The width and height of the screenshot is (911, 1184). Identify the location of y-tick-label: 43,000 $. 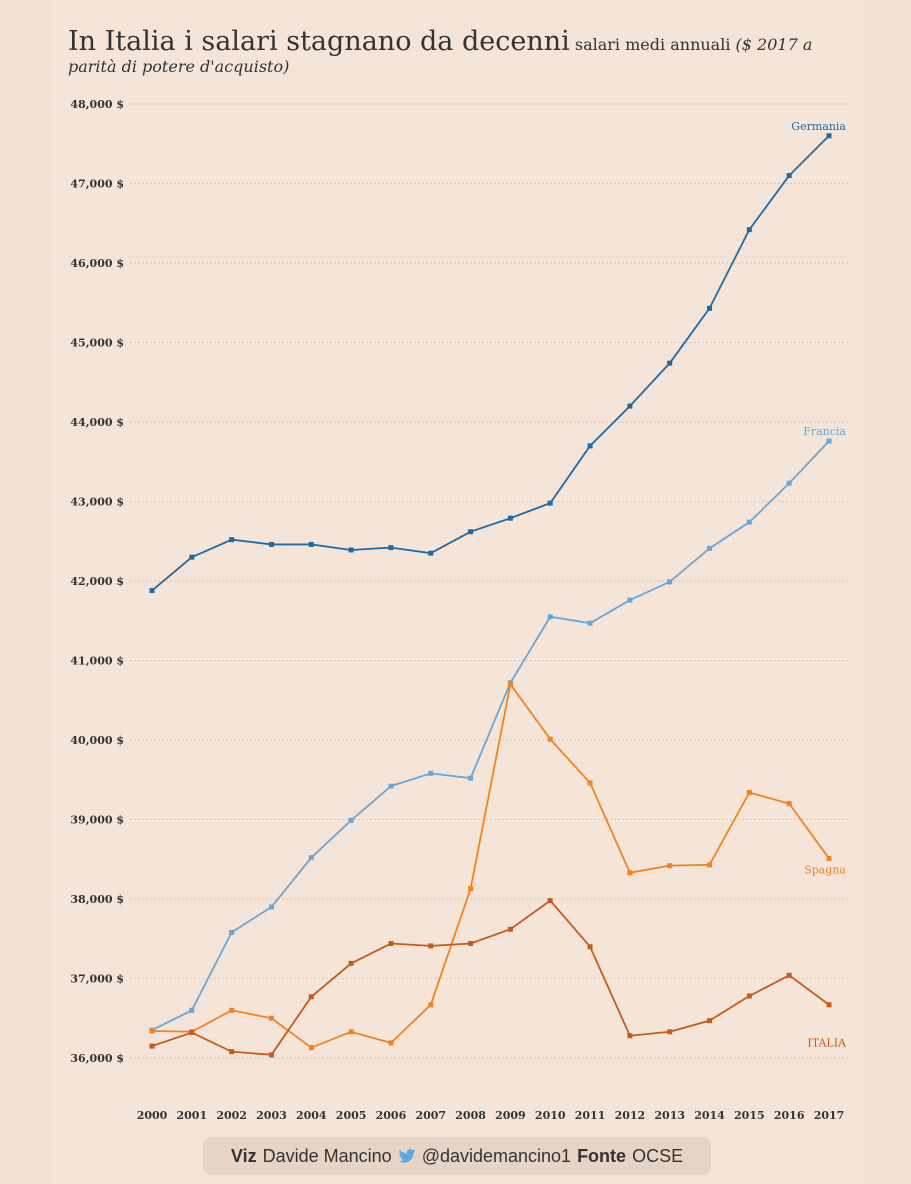
(97, 502).